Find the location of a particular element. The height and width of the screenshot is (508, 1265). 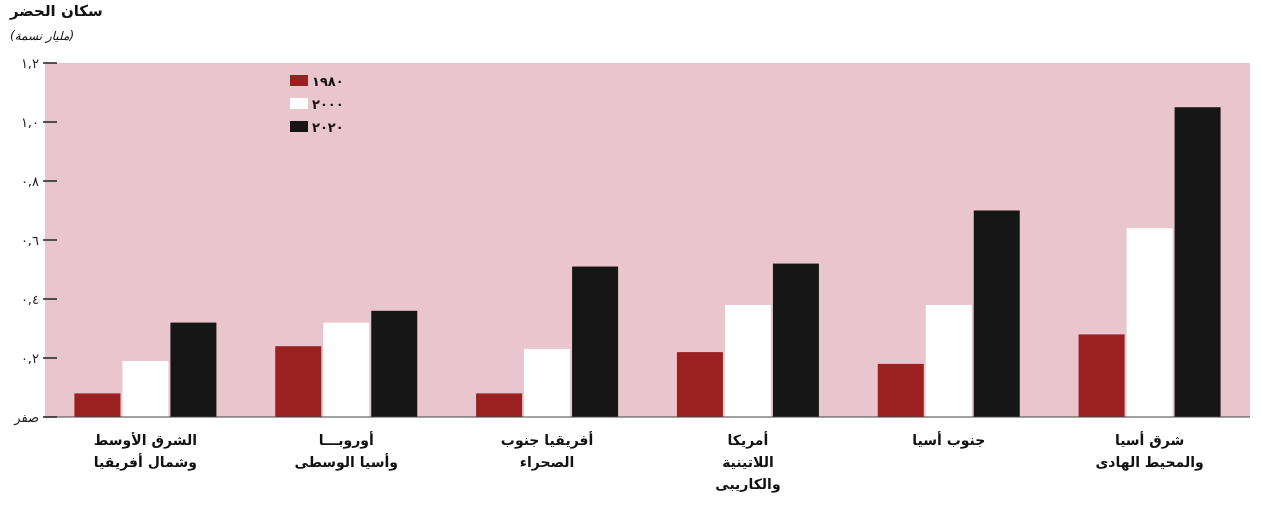

y-tick-label: صفر is located at coordinates (26, 418).